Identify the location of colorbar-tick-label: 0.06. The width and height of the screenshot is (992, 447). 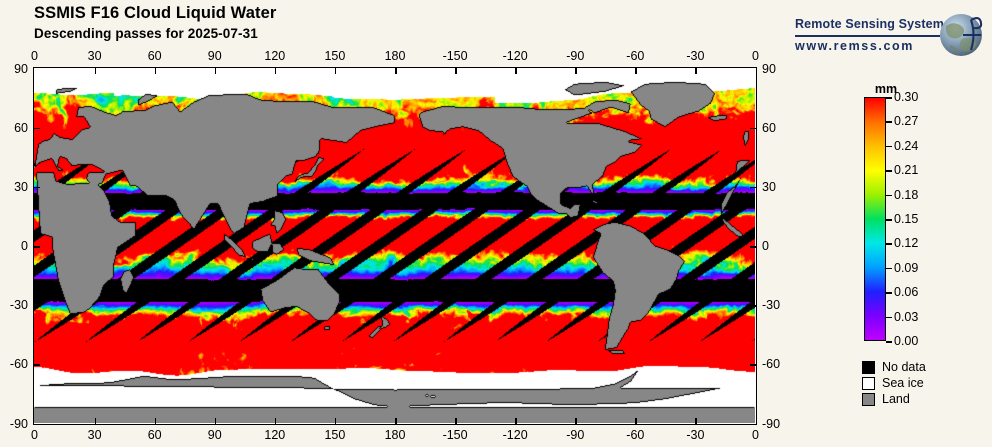
(906, 292).